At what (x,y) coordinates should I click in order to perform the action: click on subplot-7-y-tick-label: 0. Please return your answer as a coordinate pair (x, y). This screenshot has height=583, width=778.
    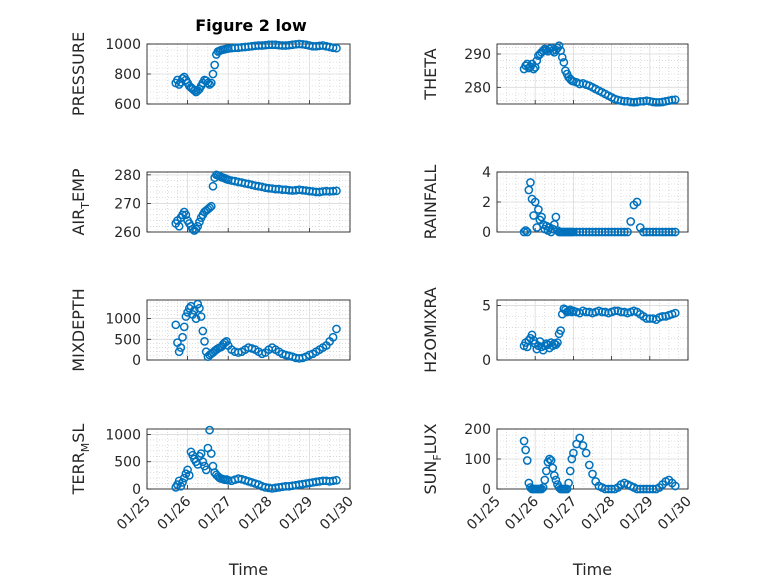
    Looking at the image, I should click on (136, 490).